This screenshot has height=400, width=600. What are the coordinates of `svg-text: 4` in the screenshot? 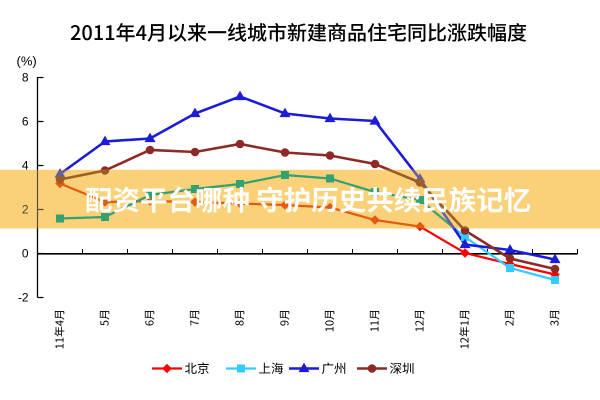 It's located at (25, 166).